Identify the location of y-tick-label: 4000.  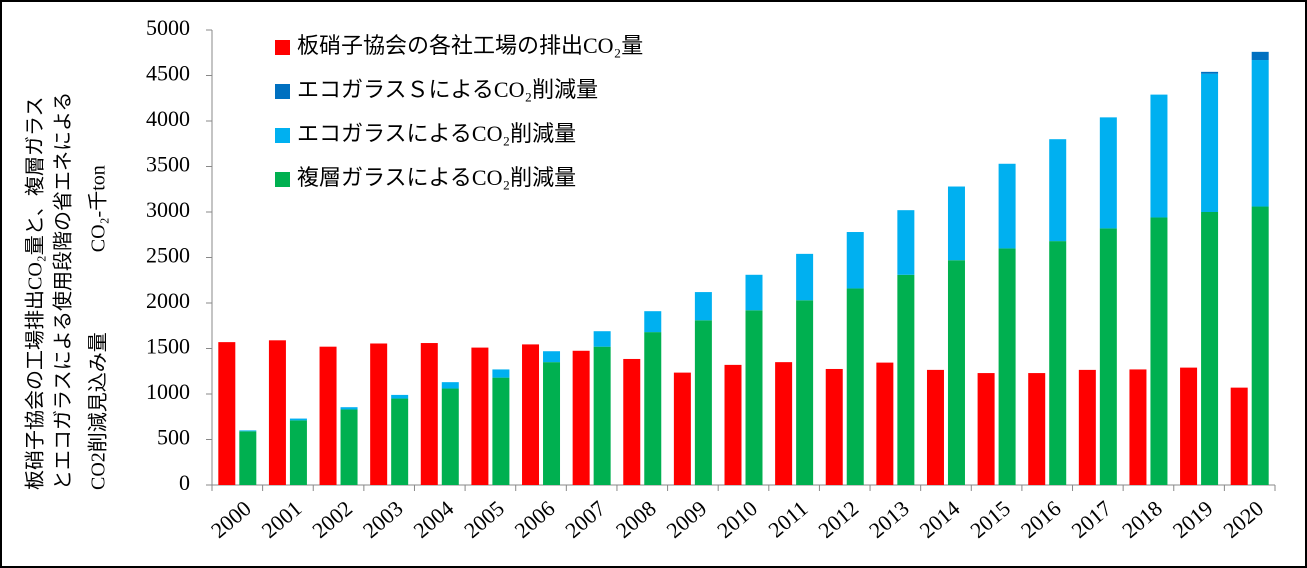
(168, 118).